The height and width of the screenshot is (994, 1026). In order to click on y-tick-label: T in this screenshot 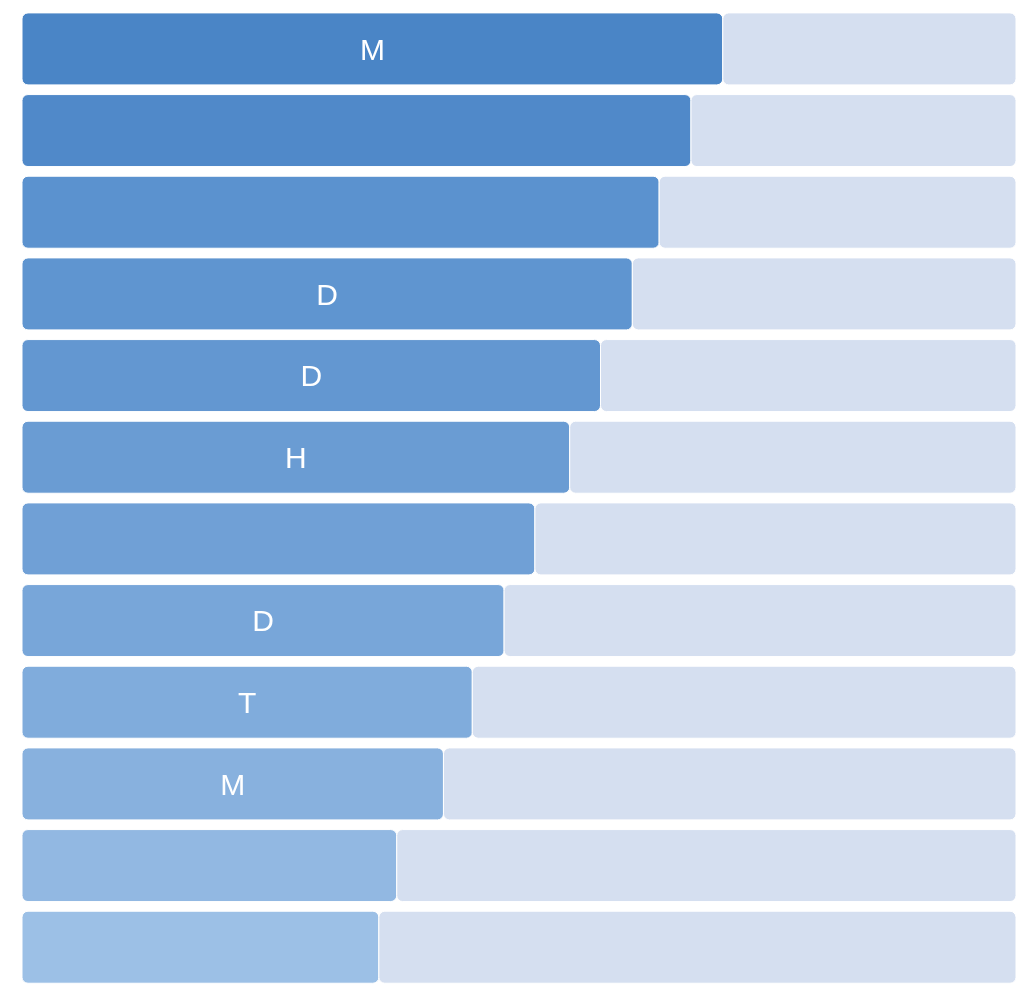, I will do `click(247, 702)`.